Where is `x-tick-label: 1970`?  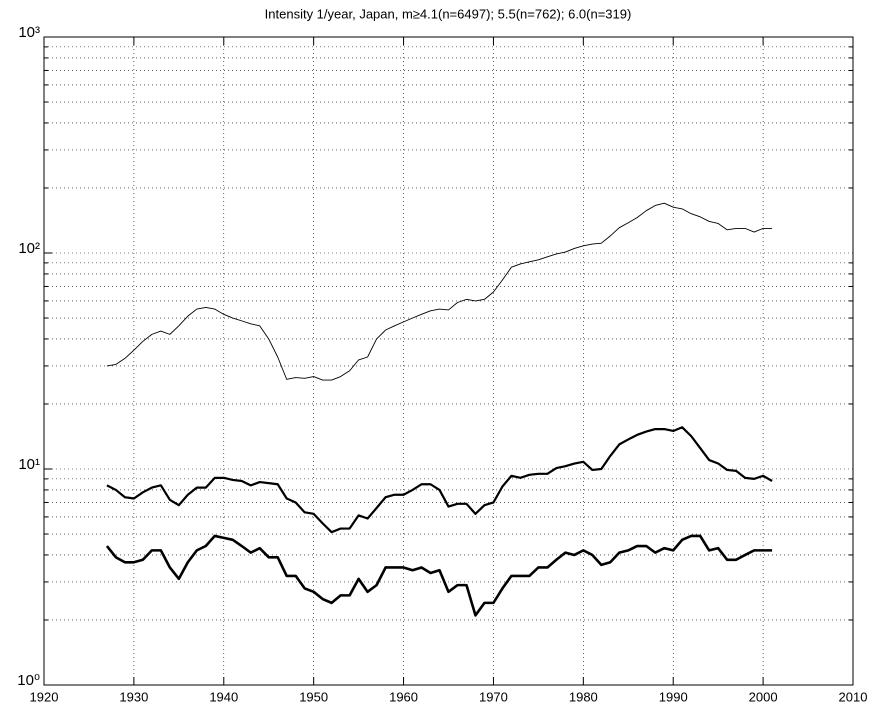 x-tick-label: 1970 is located at coordinates (493, 696).